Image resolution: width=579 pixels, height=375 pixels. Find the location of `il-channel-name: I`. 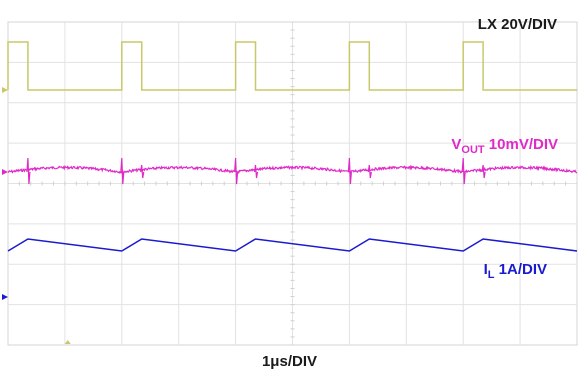

il-channel-name: I is located at coordinates (485, 269).